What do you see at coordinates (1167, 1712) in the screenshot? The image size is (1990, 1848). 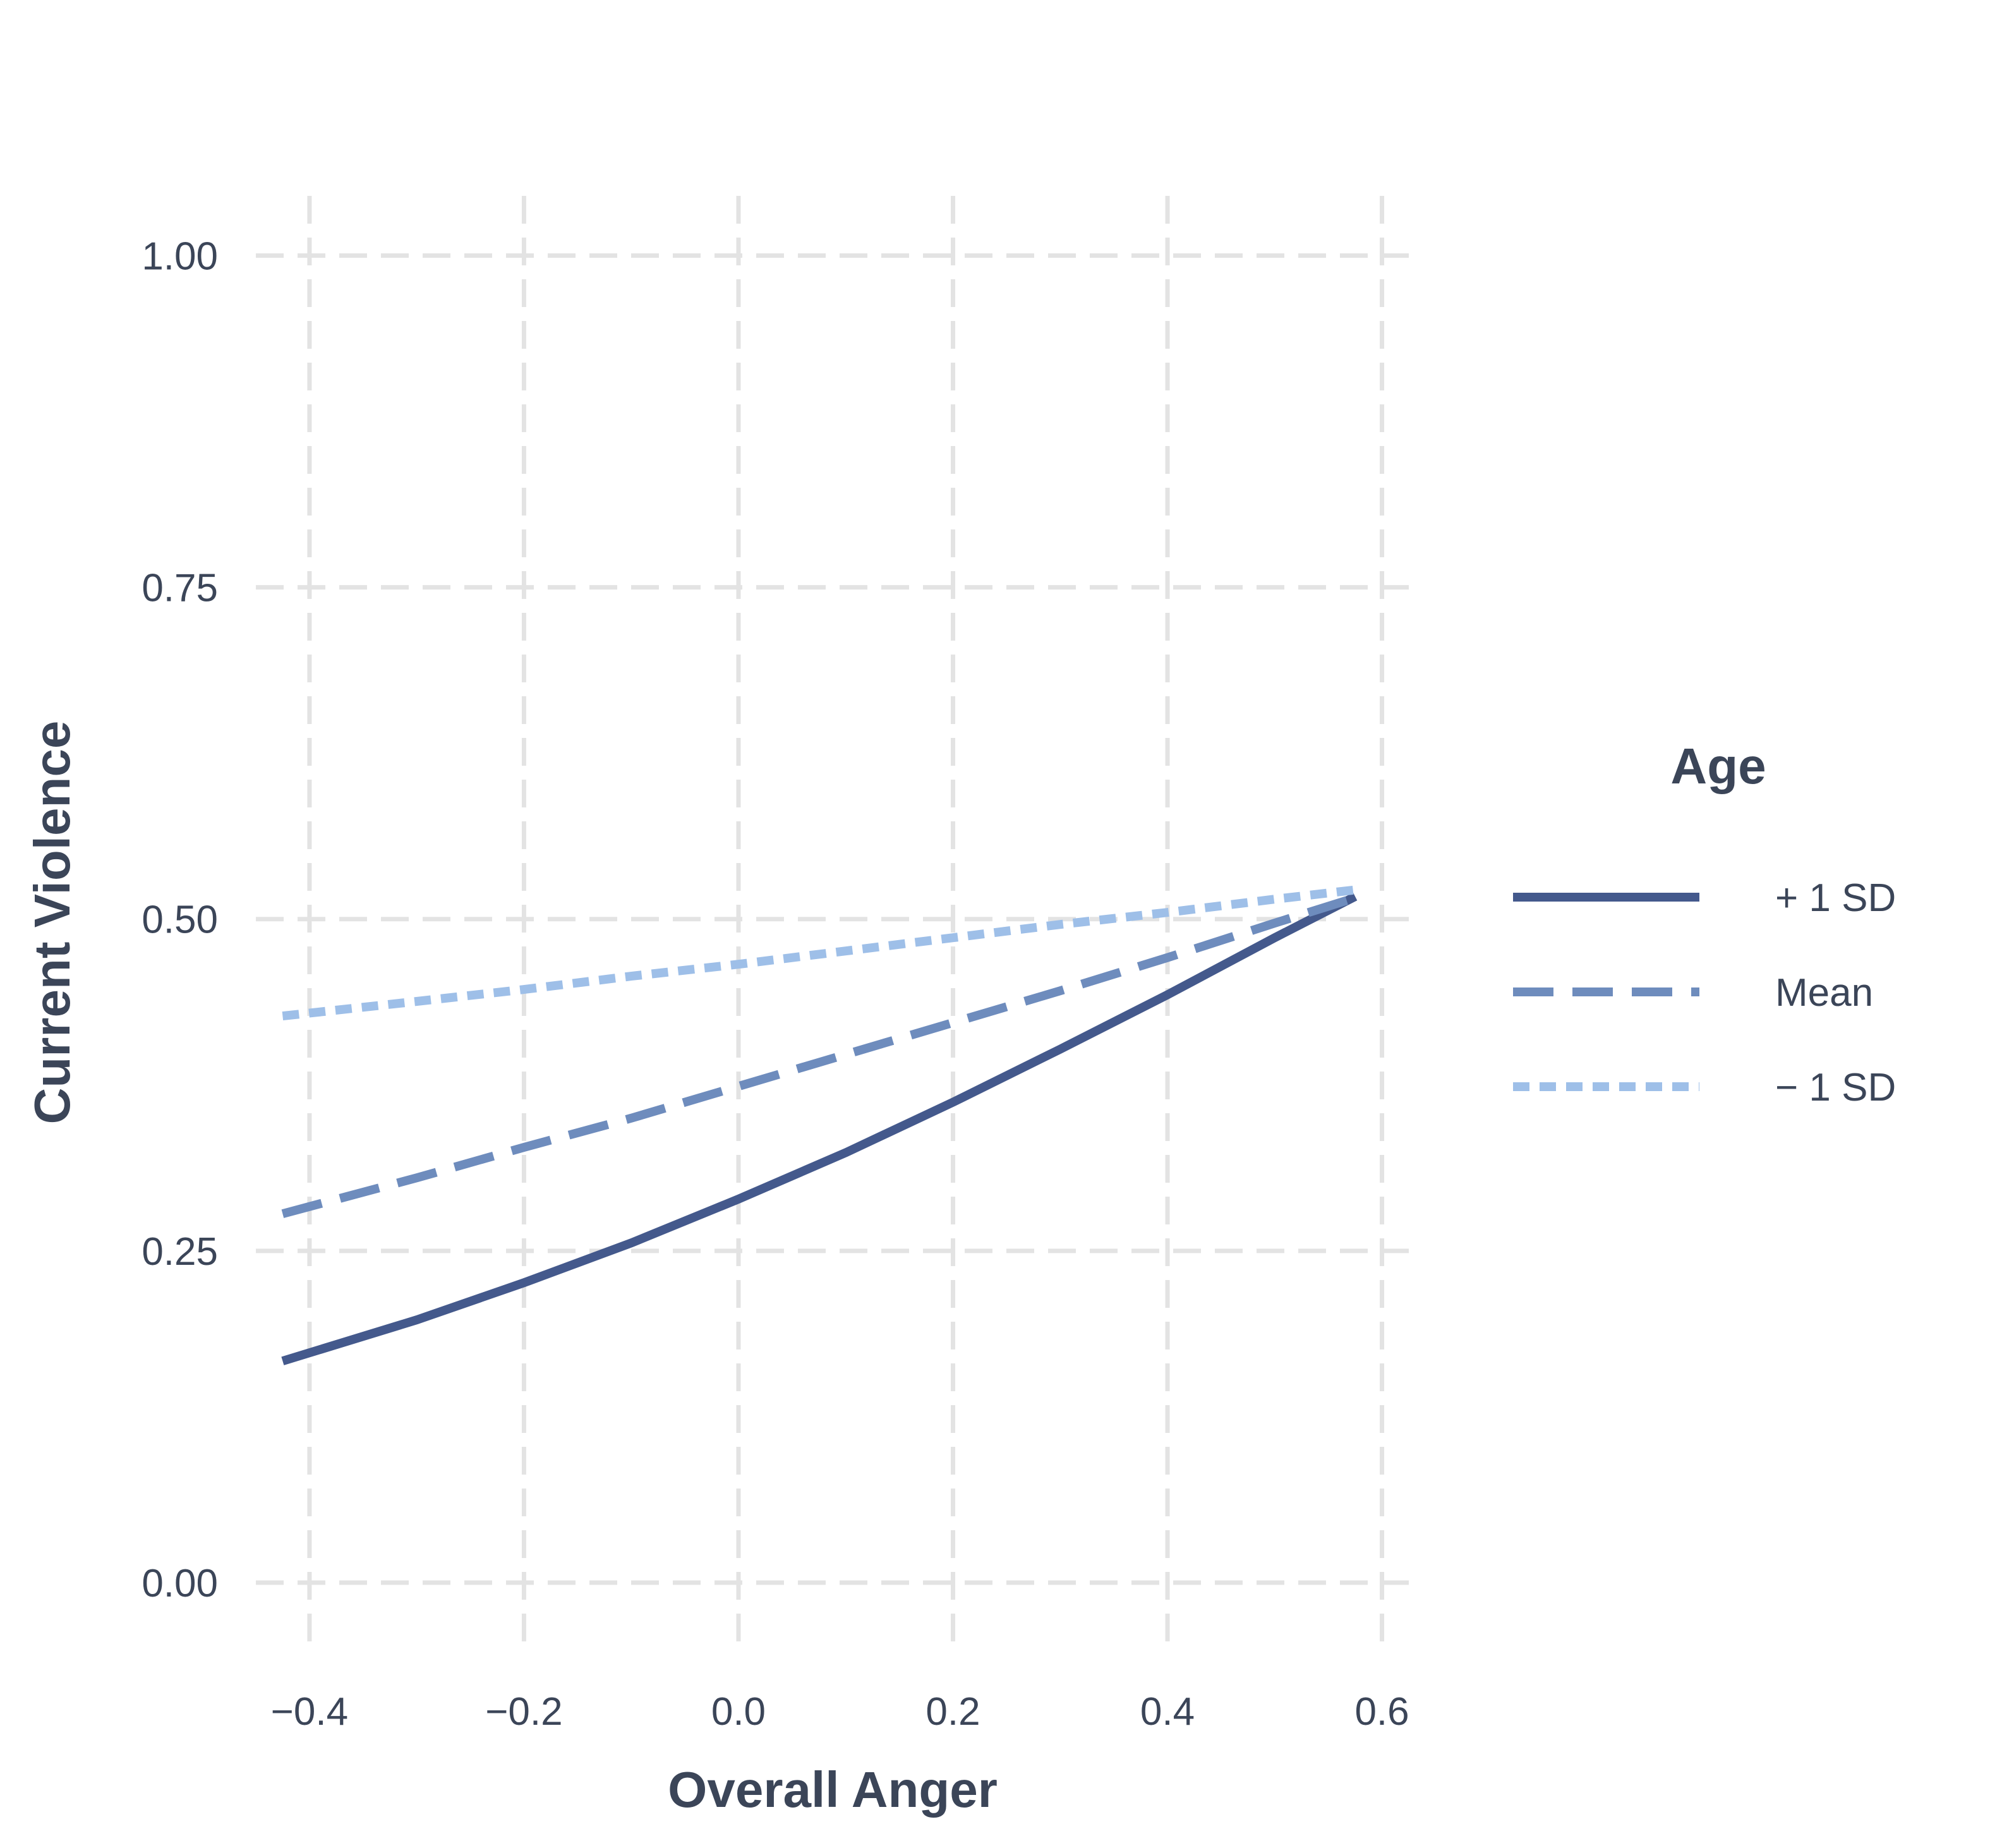 I see `x-tick-label: 0.4` at bounding box center [1167, 1712].